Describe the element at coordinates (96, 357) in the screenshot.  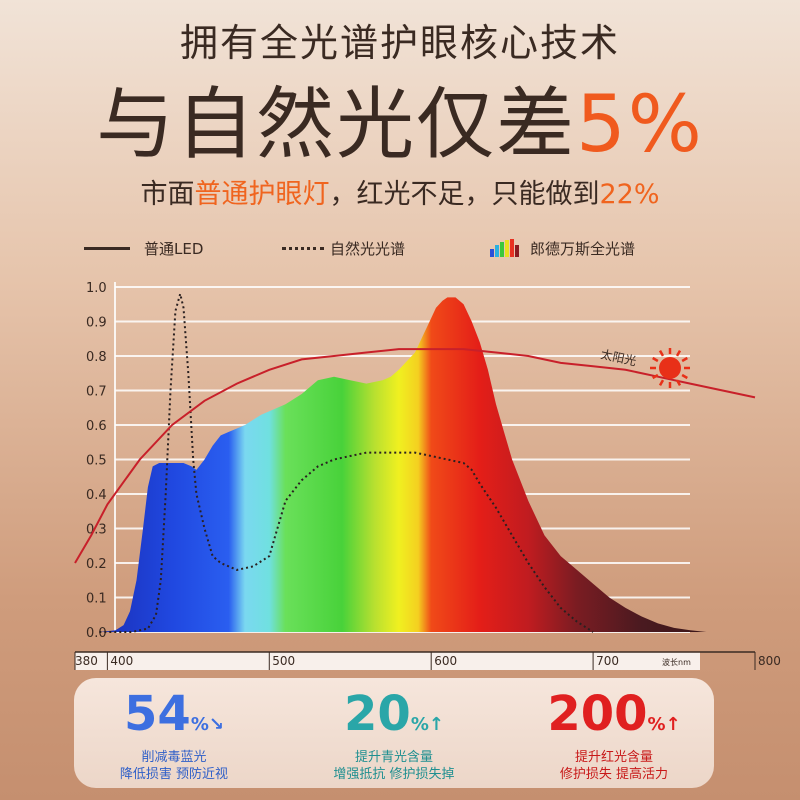
I see `y-tick-label: 0.8` at that location.